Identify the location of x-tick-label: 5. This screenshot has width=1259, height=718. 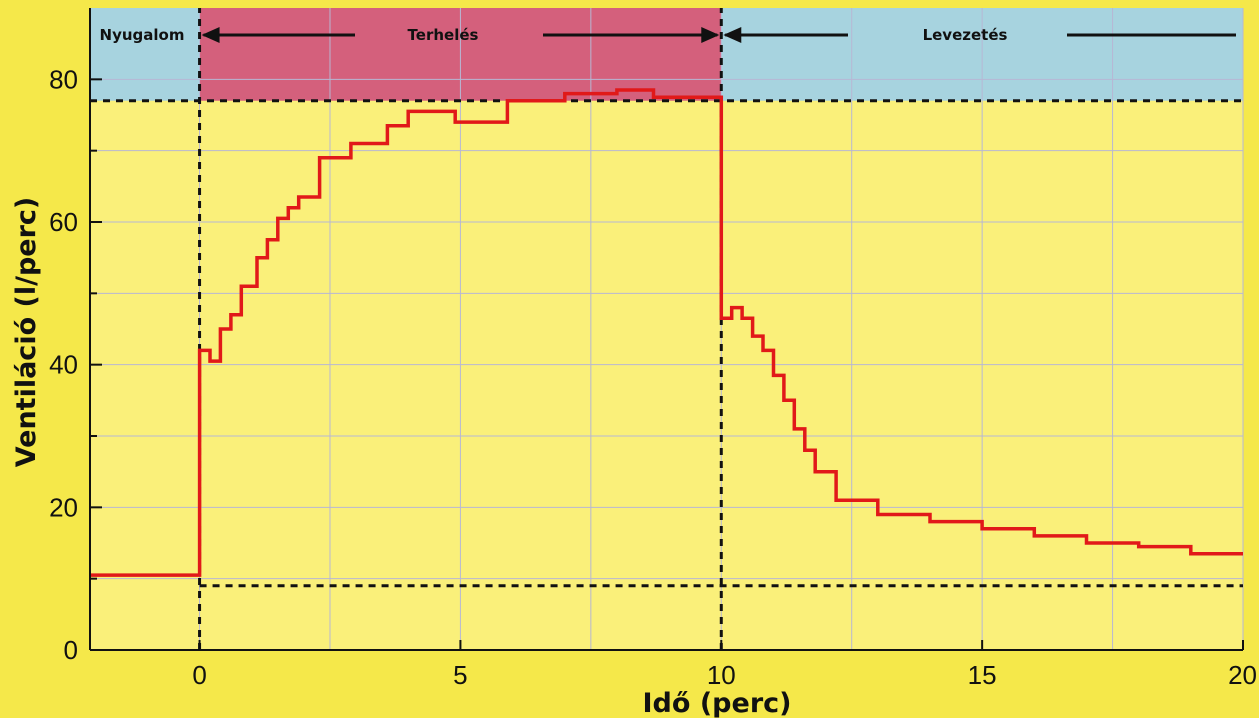
(460, 675).